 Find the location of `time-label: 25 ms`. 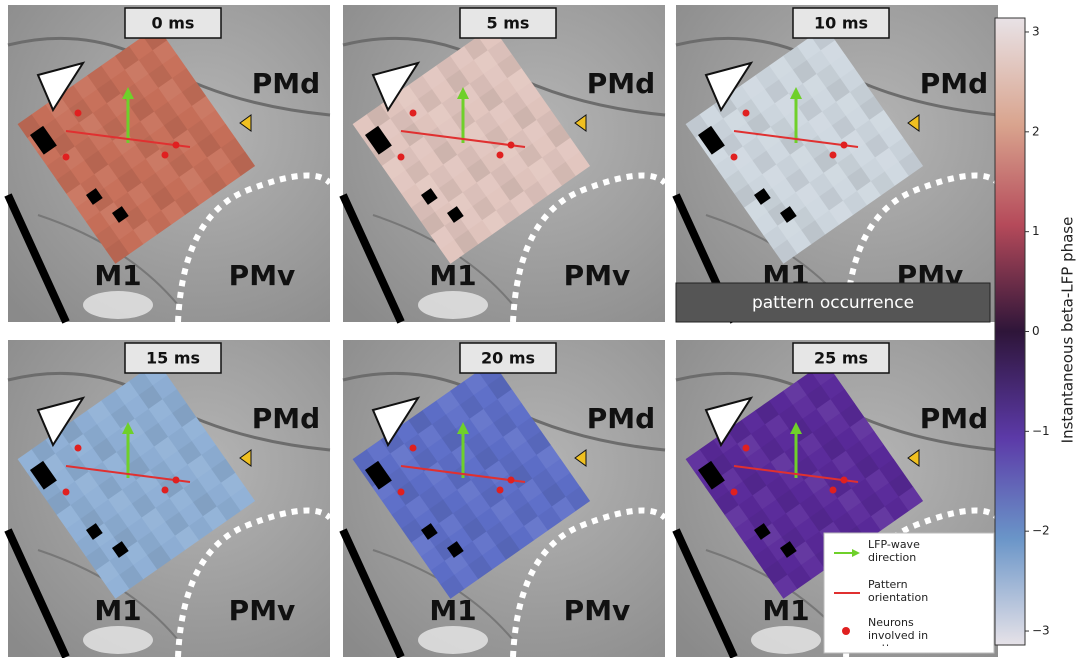

time-label: 25 ms is located at coordinates (841, 358).